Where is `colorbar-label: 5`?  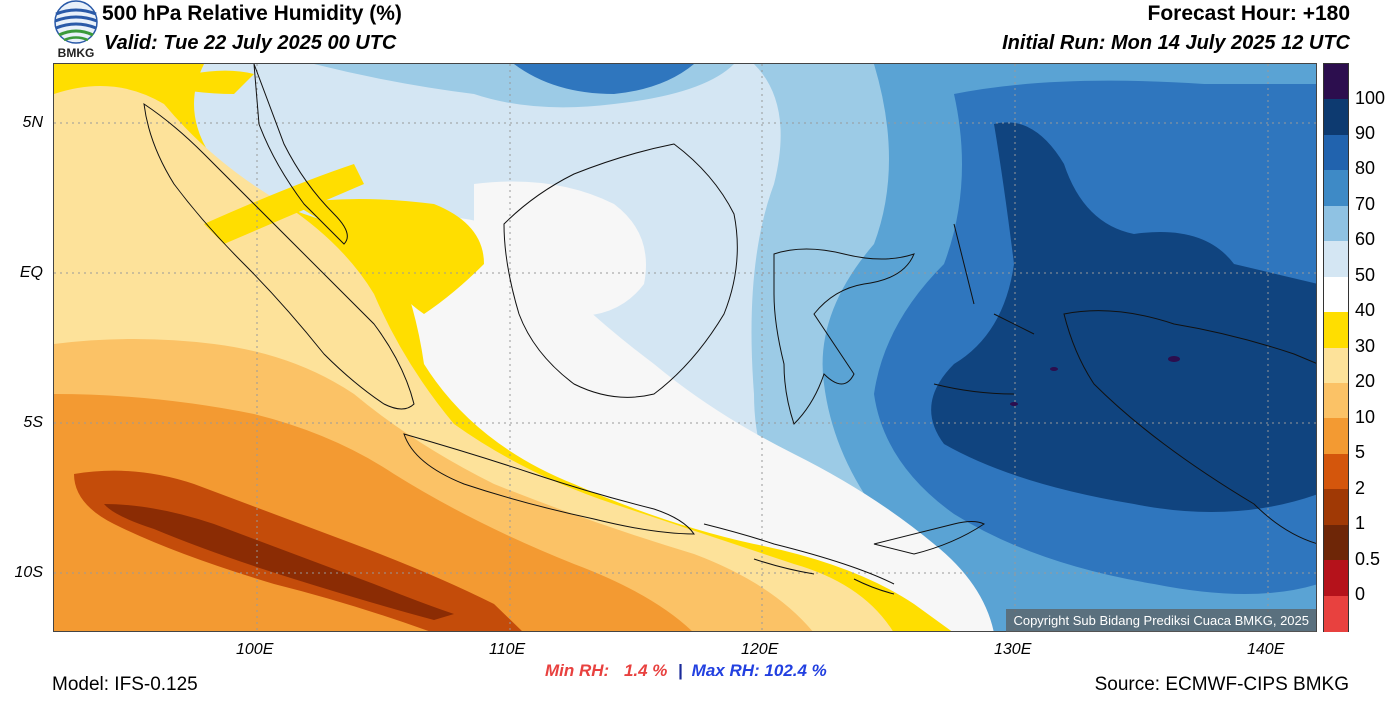 colorbar-label: 5 is located at coordinates (1360, 452).